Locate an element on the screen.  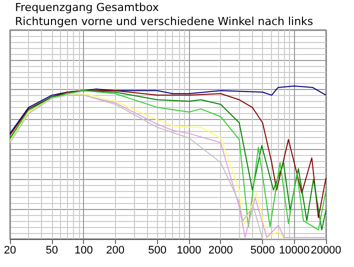
x-tick-label: 1000 is located at coordinates (189, 250).